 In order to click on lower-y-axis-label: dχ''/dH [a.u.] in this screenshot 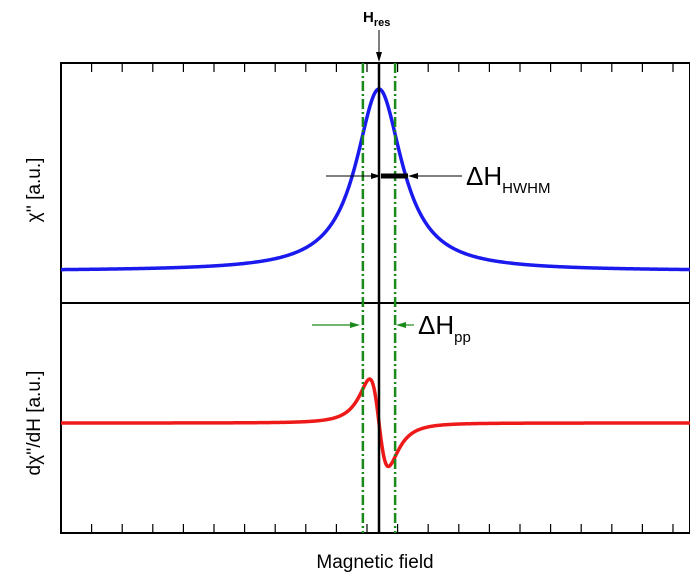, I will do `click(34, 423)`.